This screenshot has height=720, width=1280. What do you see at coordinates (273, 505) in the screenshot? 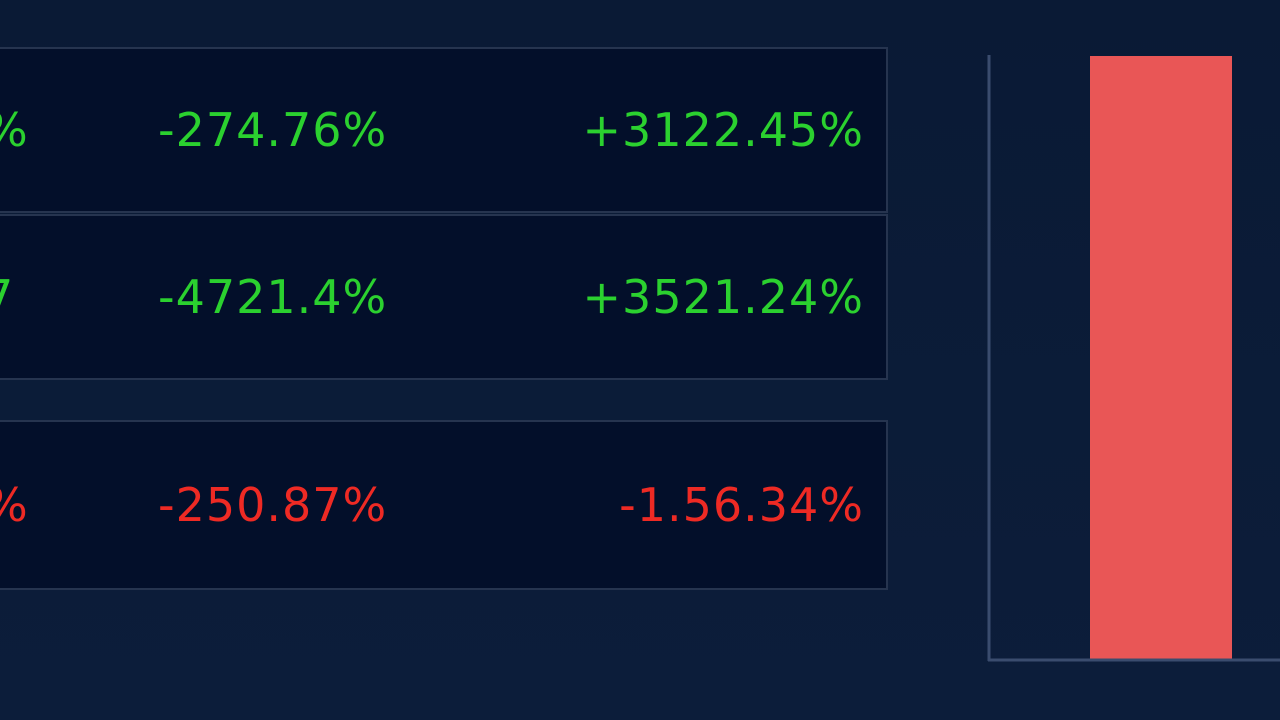
I see `percent-change: -250.87%` at bounding box center [273, 505].